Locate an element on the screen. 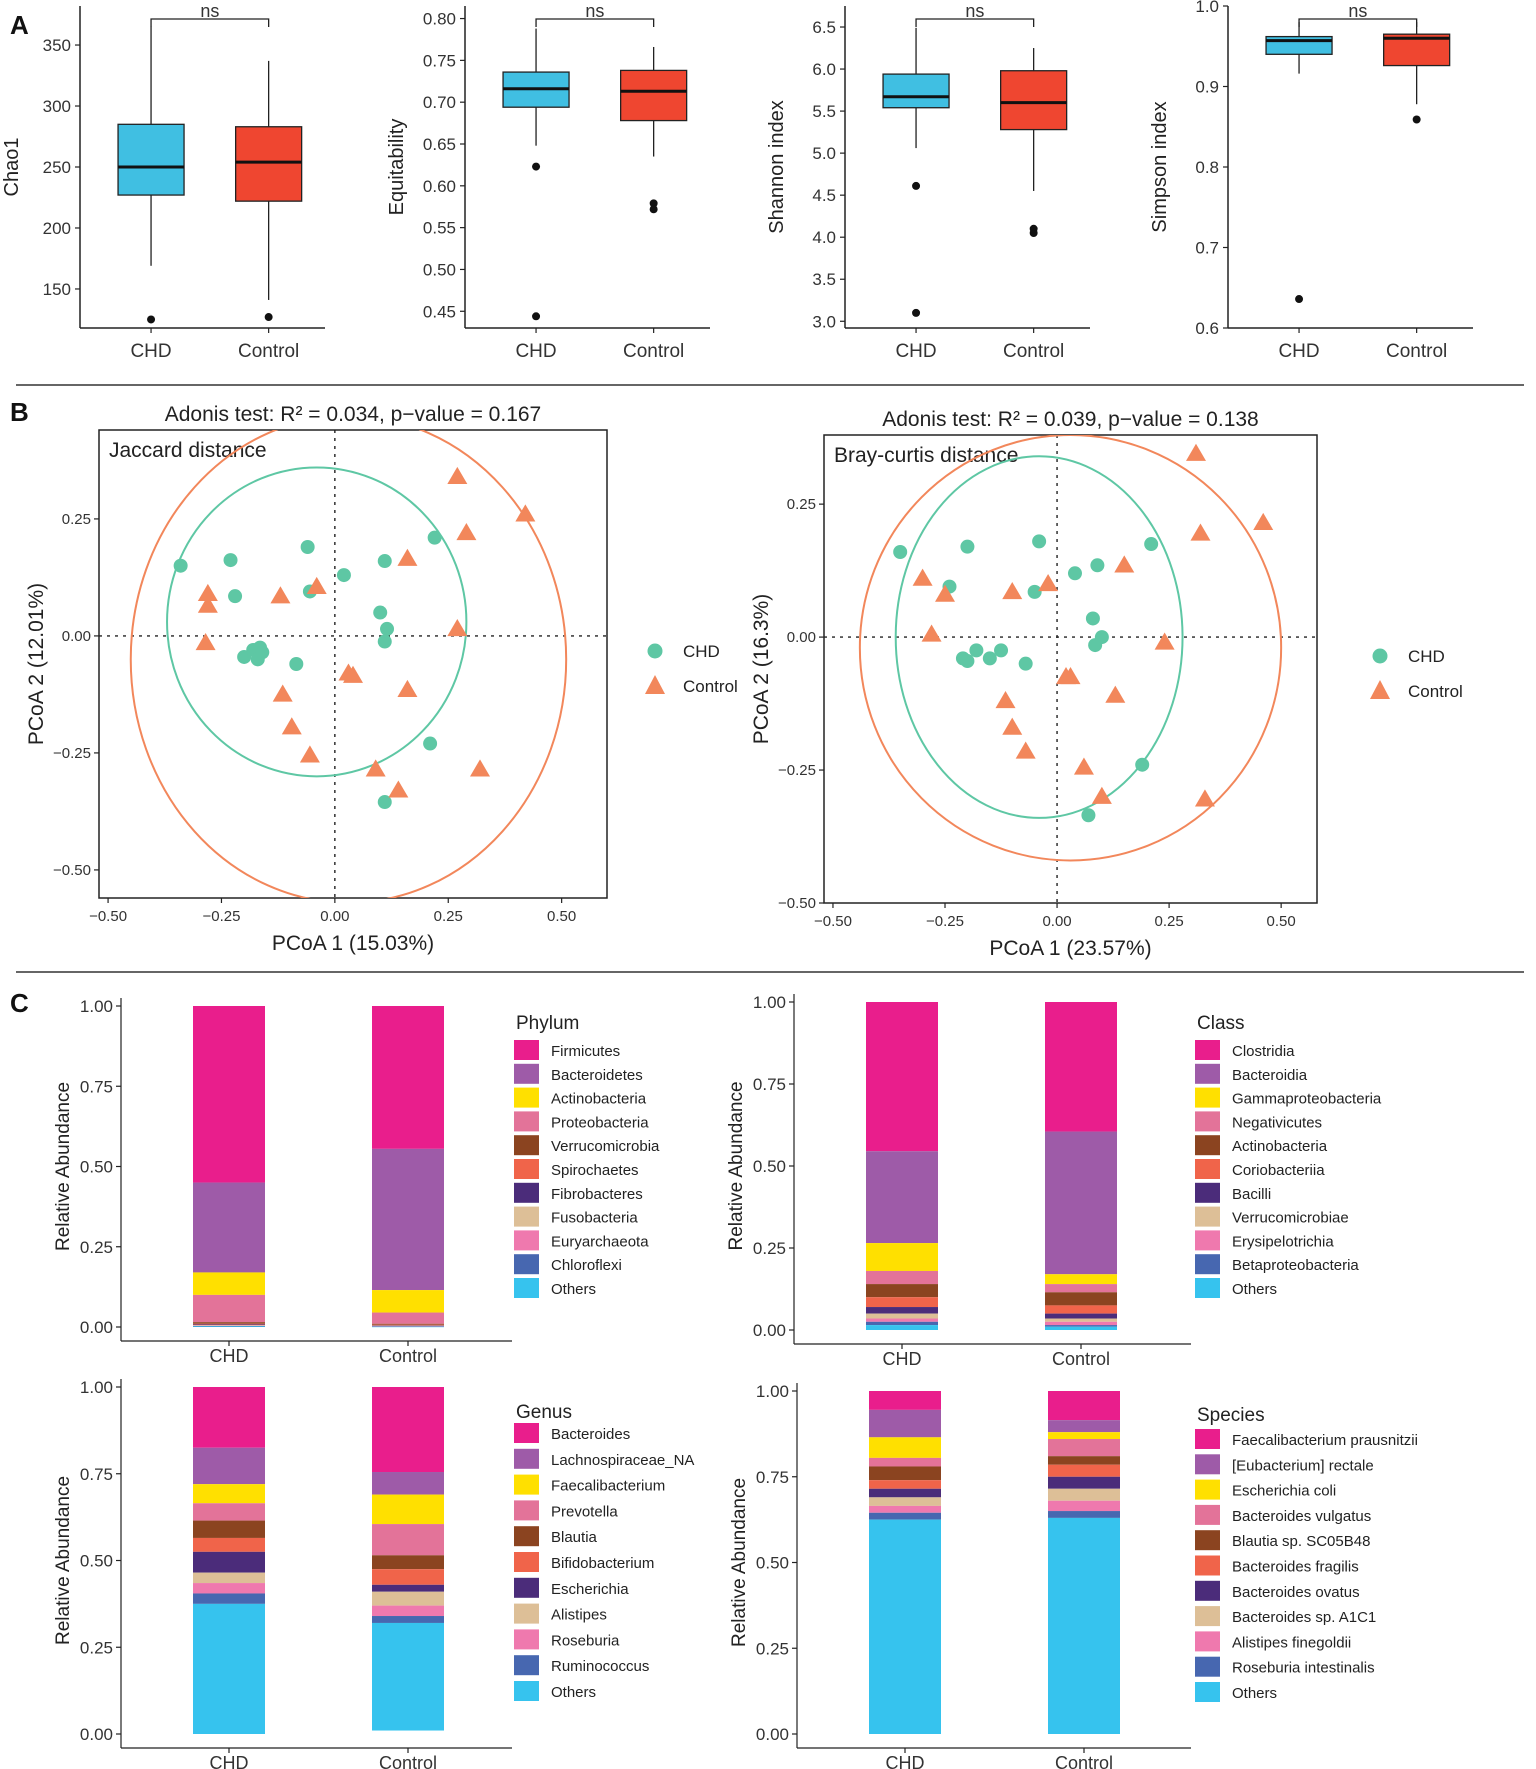 The height and width of the screenshot is (1769, 1536). legend-label-chd: CHD is located at coordinates (701, 651).